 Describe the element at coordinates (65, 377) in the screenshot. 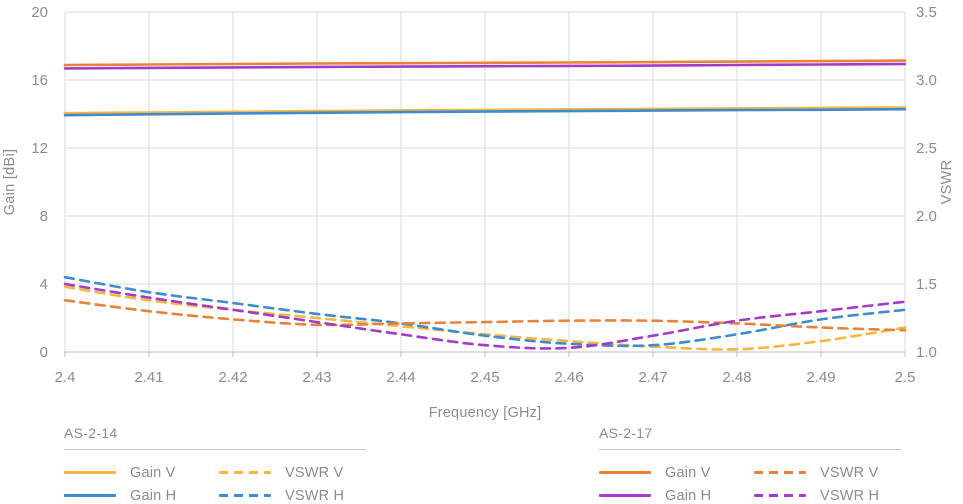

I see `svg-text: 2.4` at that location.